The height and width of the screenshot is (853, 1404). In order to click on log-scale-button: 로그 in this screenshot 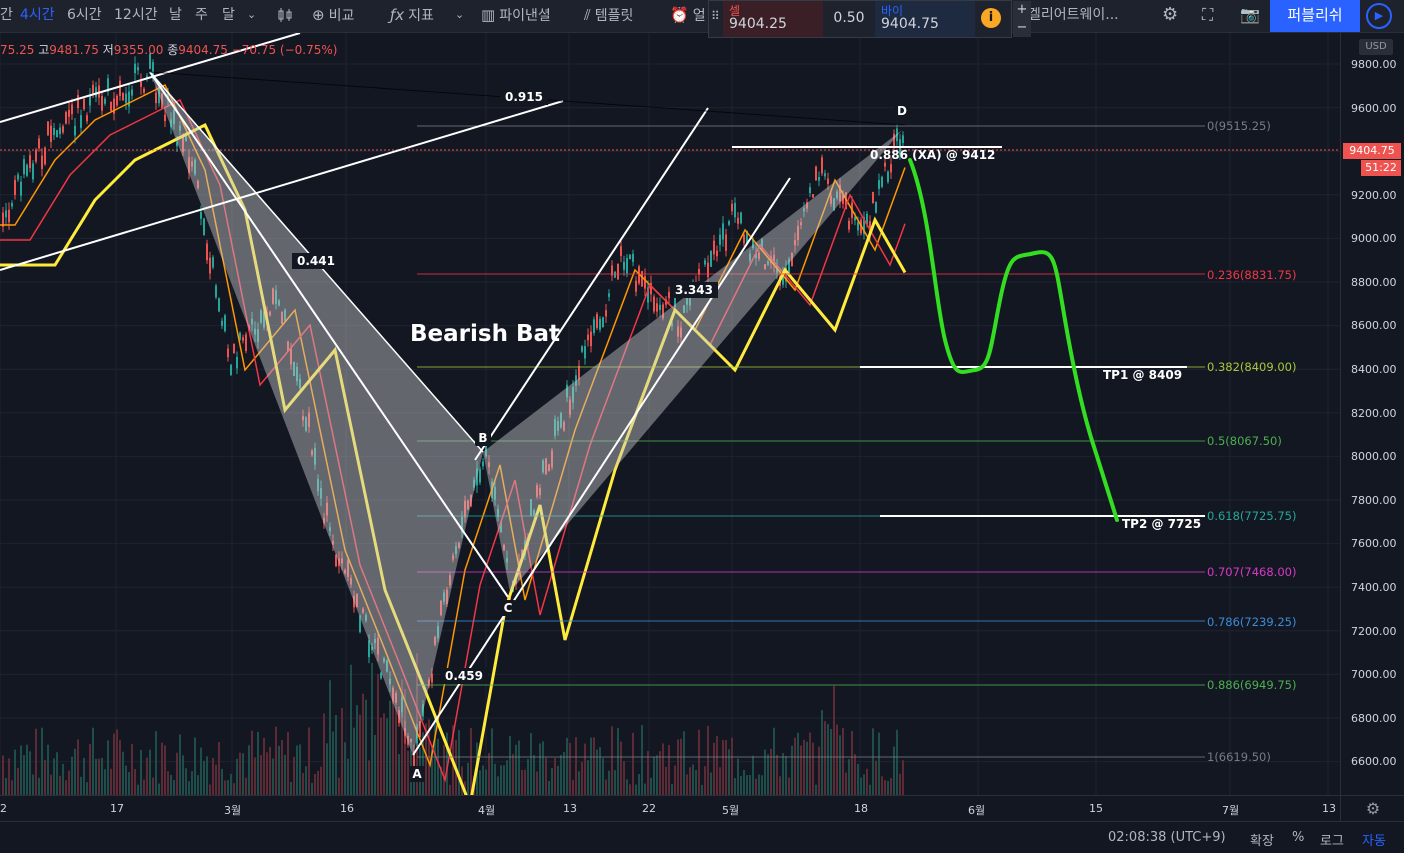, I will do `click(1332, 841)`.